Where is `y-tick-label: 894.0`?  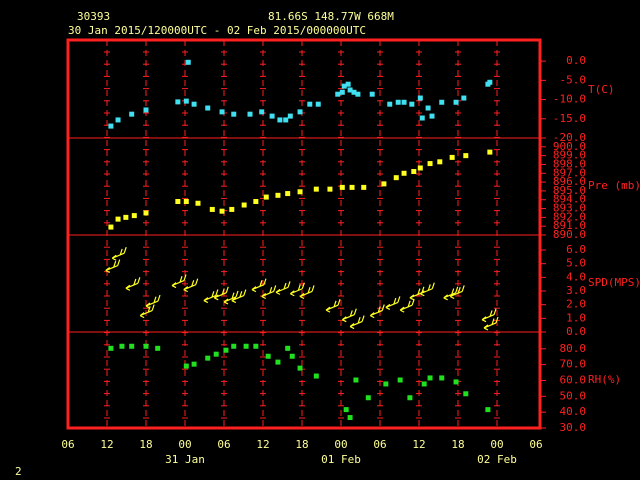 y-tick-label: 894.0 is located at coordinates (569, 199).